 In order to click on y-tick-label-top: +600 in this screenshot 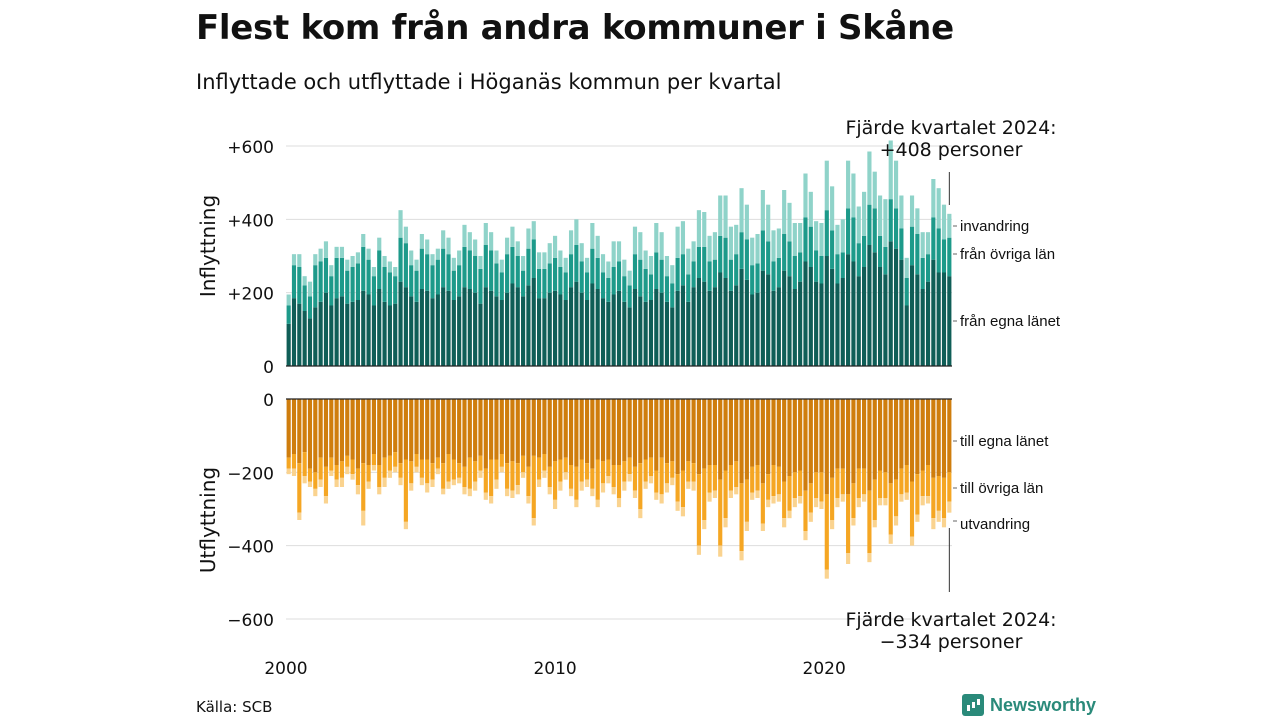, I will do `click(250, 148)`.